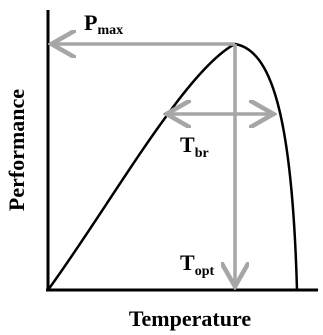 Image resolution: width=323 pixels, height=335 pixels. What do you see at coordinates (202, 153) in the screenshot?
I see `tbr-label-sub: br` at bounding box center [202, 153].